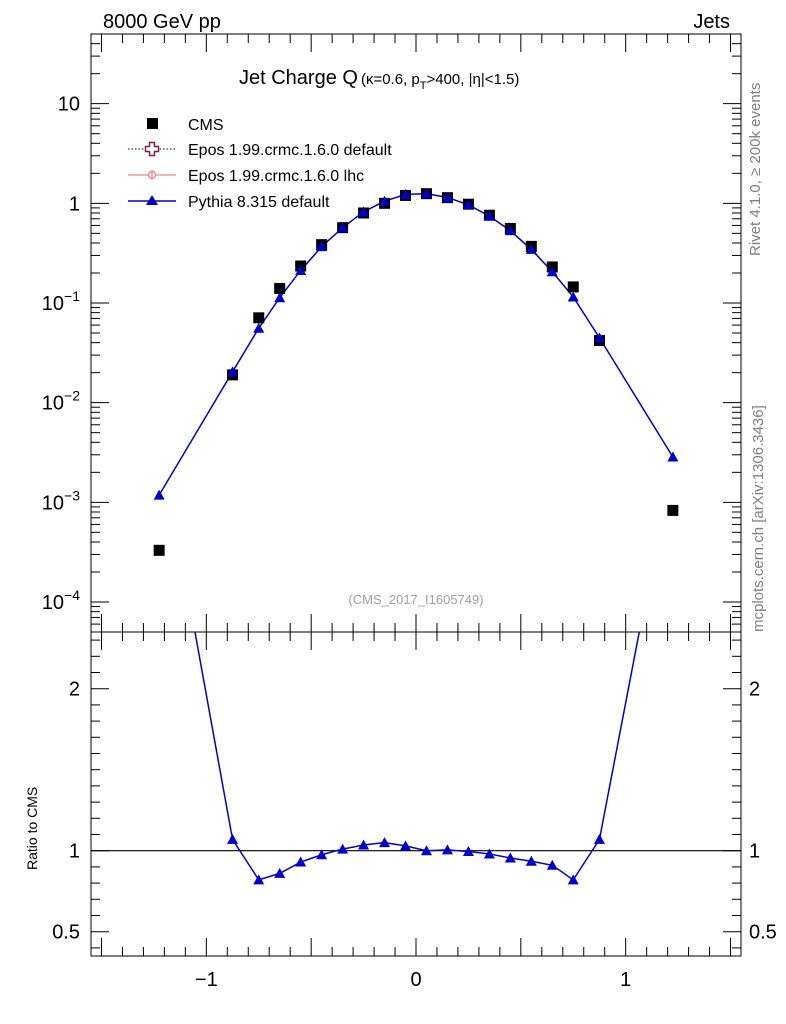 This screenshot has height=1024, width=786. I want to click on y-tick-label: 10⁻⁴, so click(61, 600).